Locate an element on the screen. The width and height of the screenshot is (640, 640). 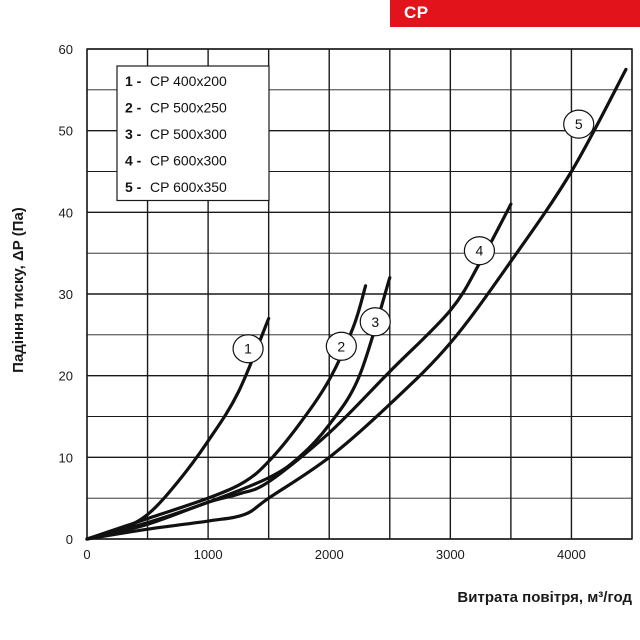
legend-entry-text: CP 600x350 is located at coordinates (188, 187).